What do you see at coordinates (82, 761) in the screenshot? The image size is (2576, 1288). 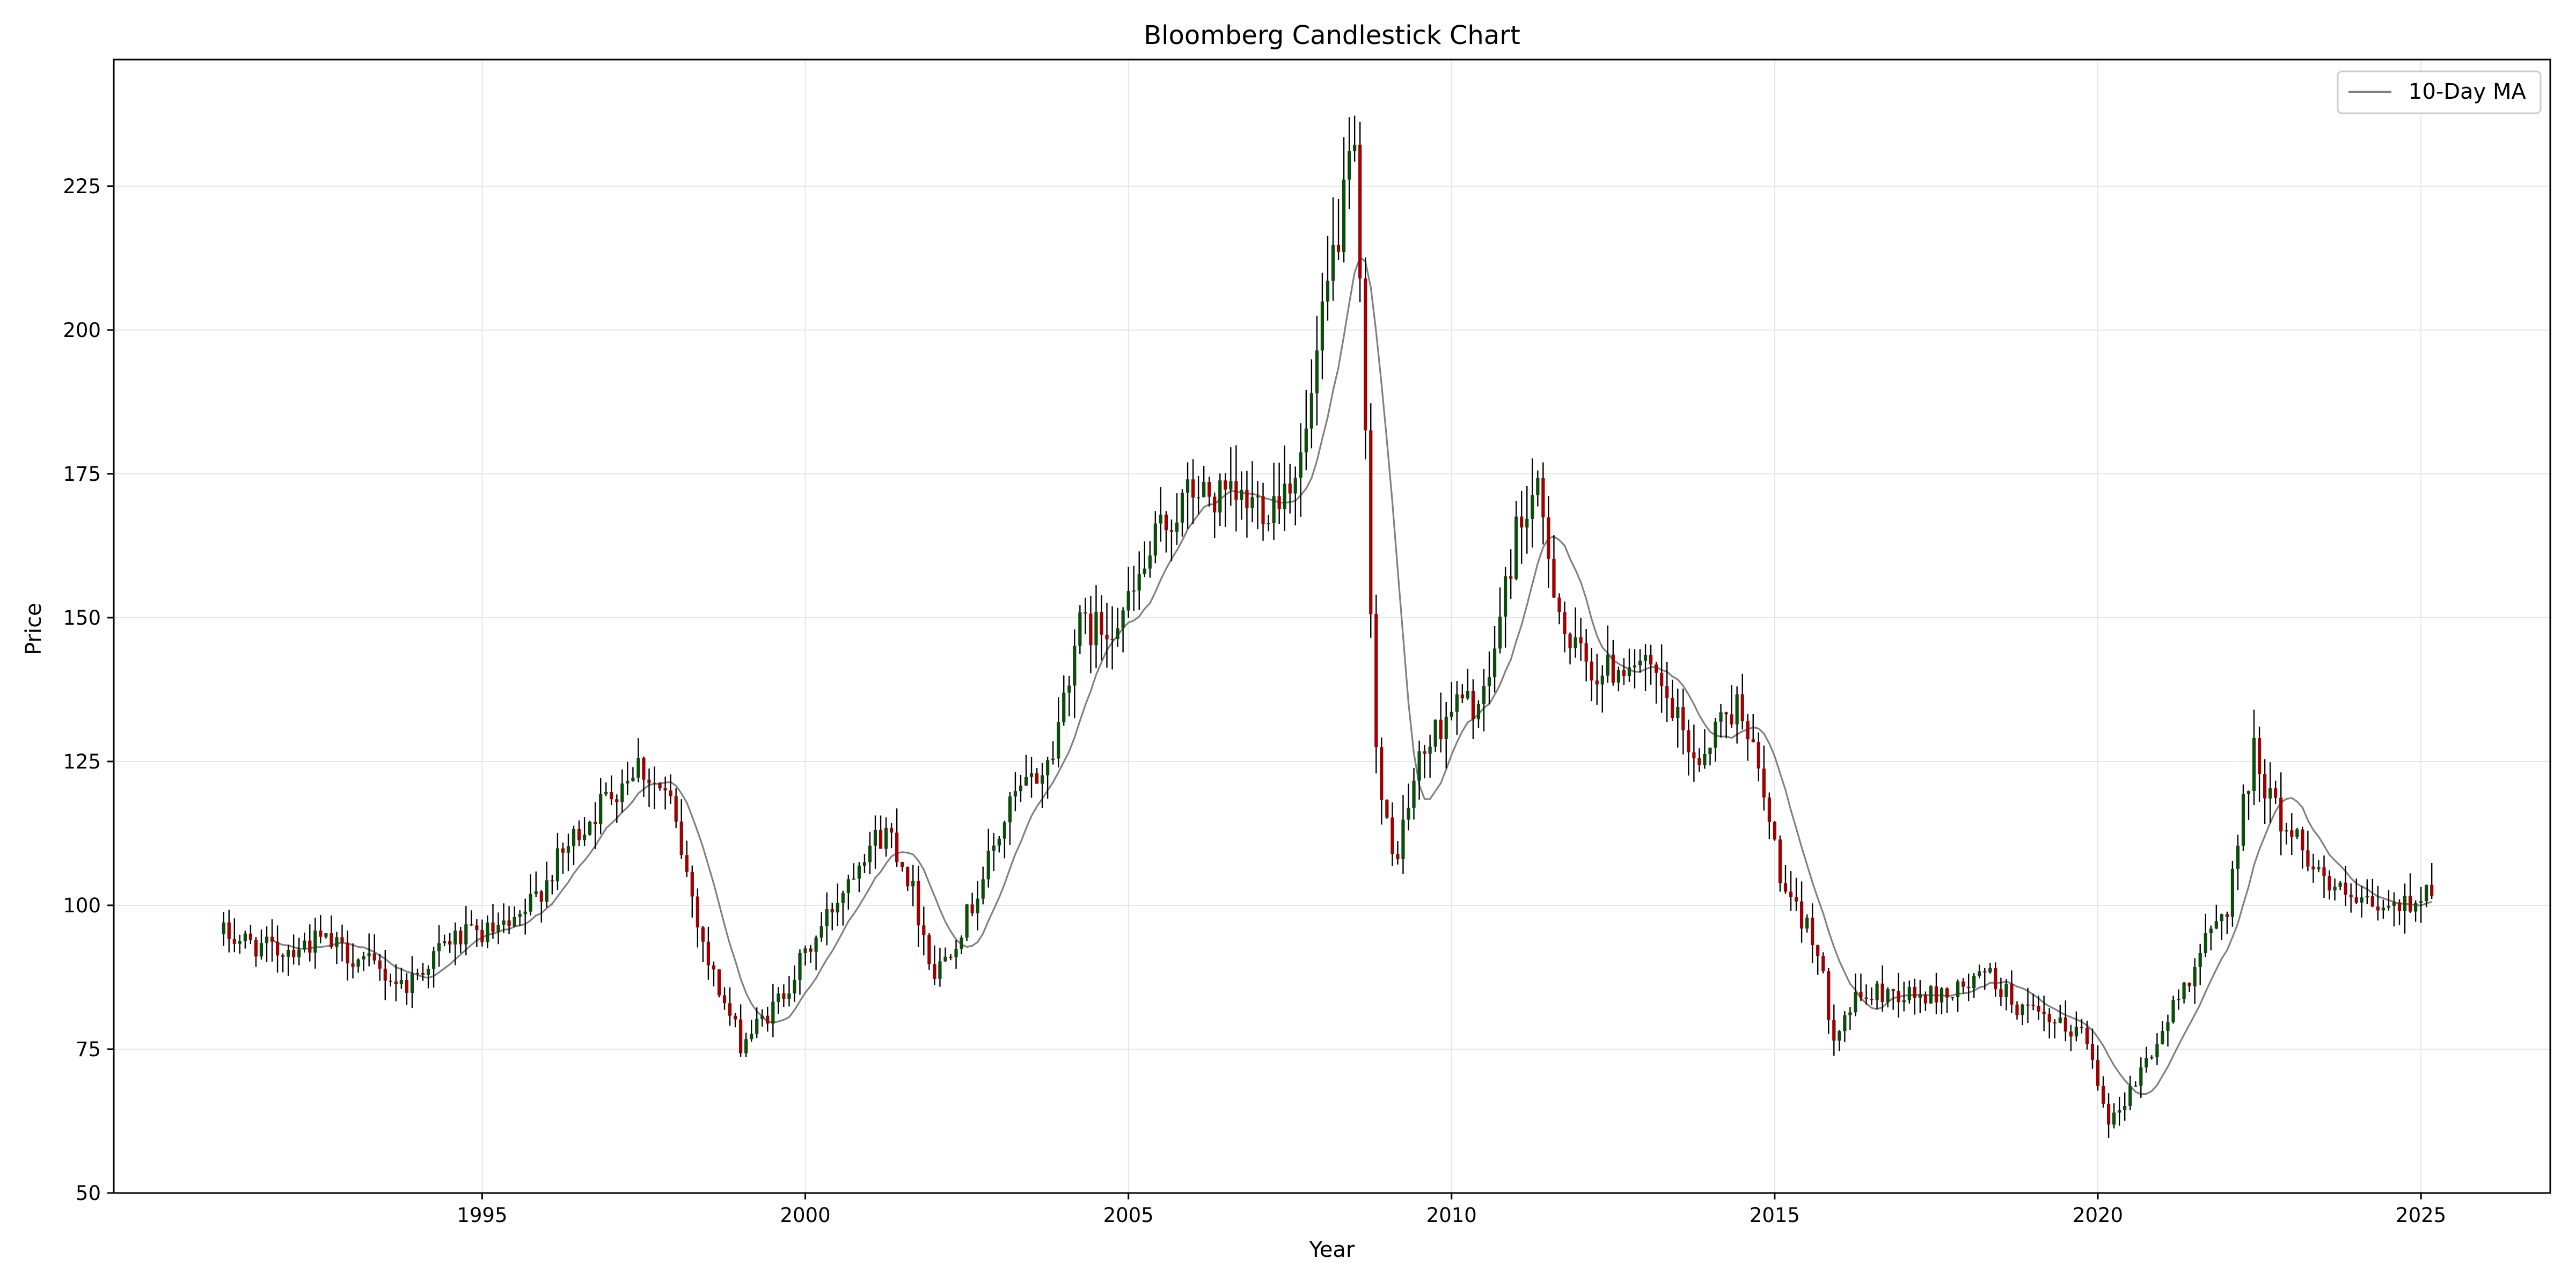 I see `y-tick-label: 125` at bounding box center [82, 761].